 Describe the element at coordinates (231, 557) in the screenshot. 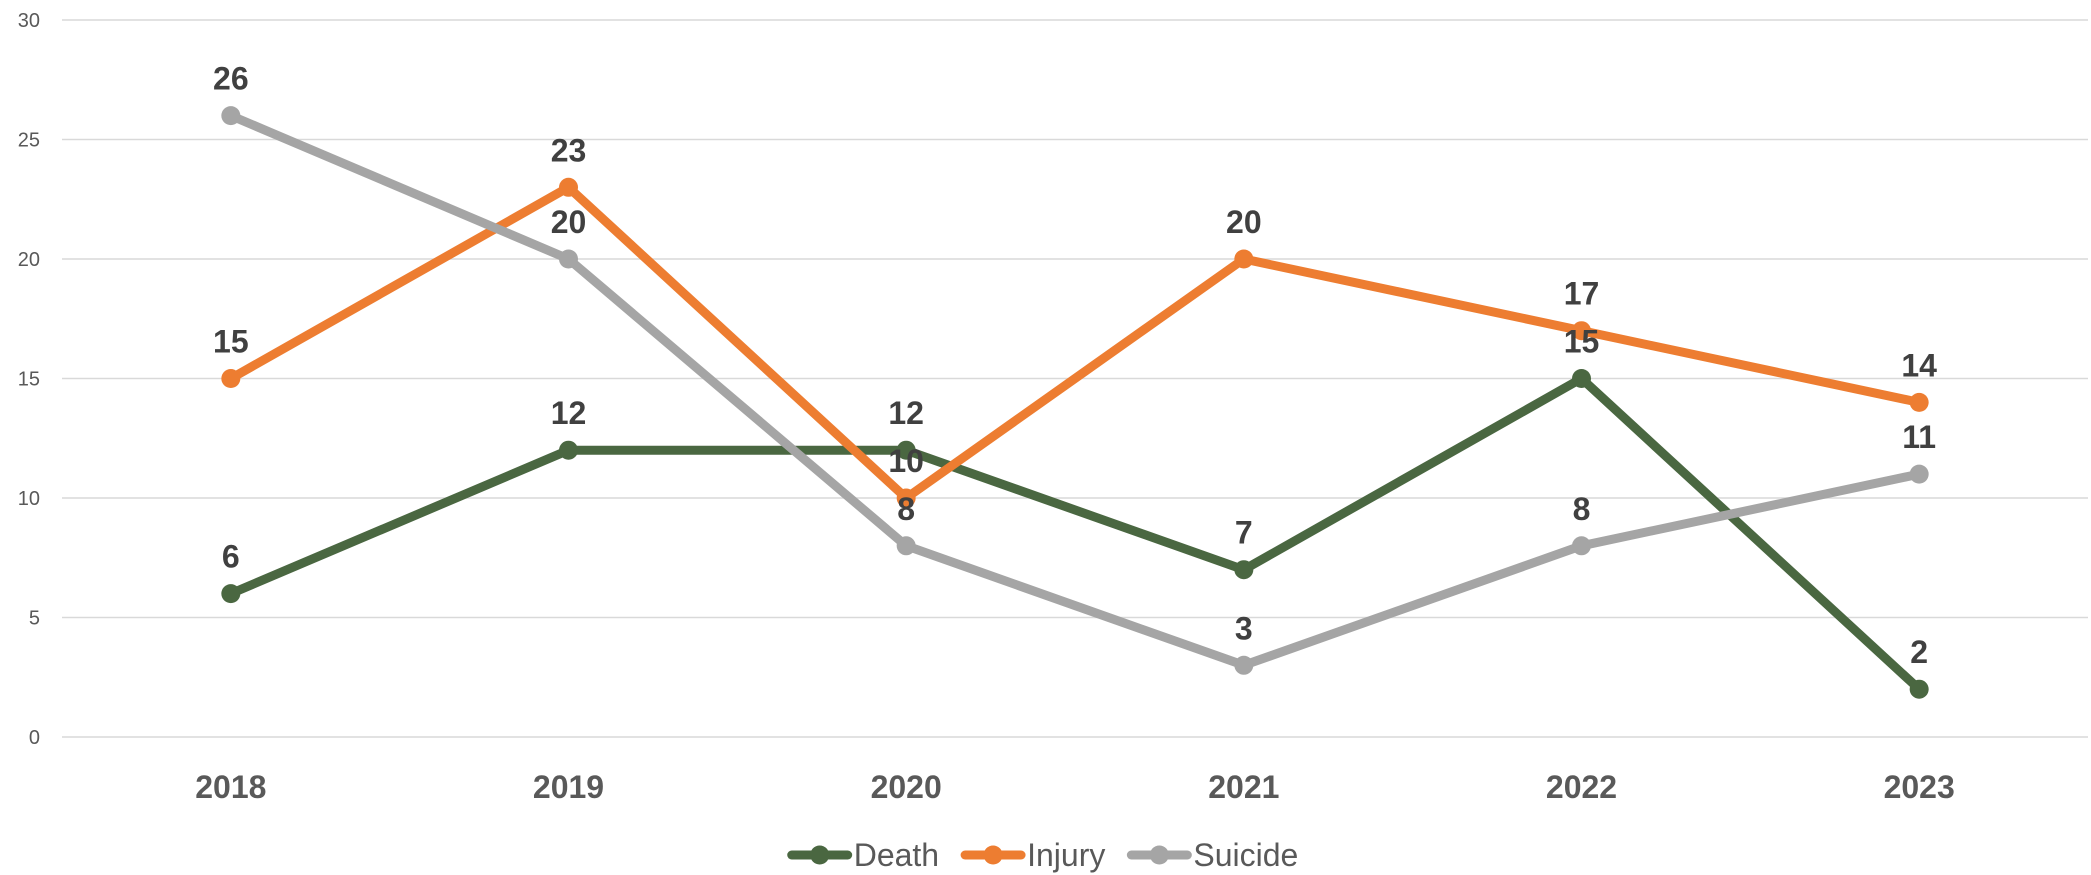

I see `data-label-death: 6` at that location.